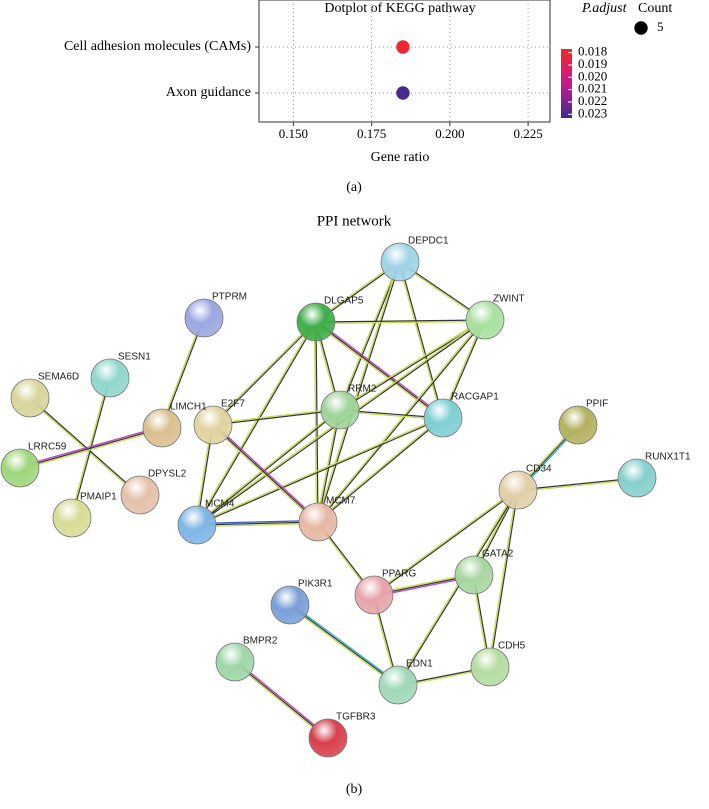 Image resolution: width=709 pixels, height=809 pixels. I want to click on caption: (a), so click(354, 187).